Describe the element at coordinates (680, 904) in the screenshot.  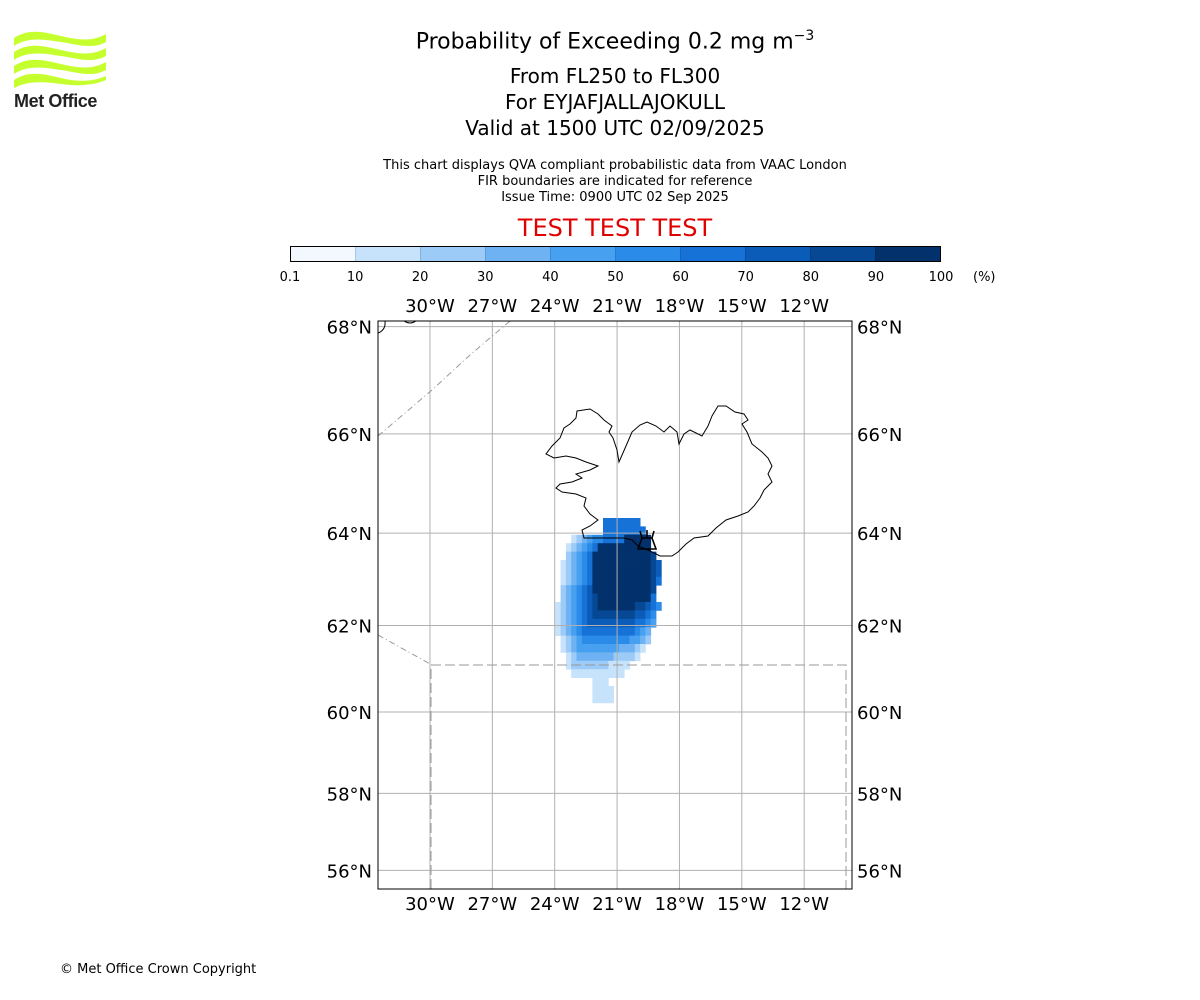
I see `lon-label-bottom: 18°W` at that location.